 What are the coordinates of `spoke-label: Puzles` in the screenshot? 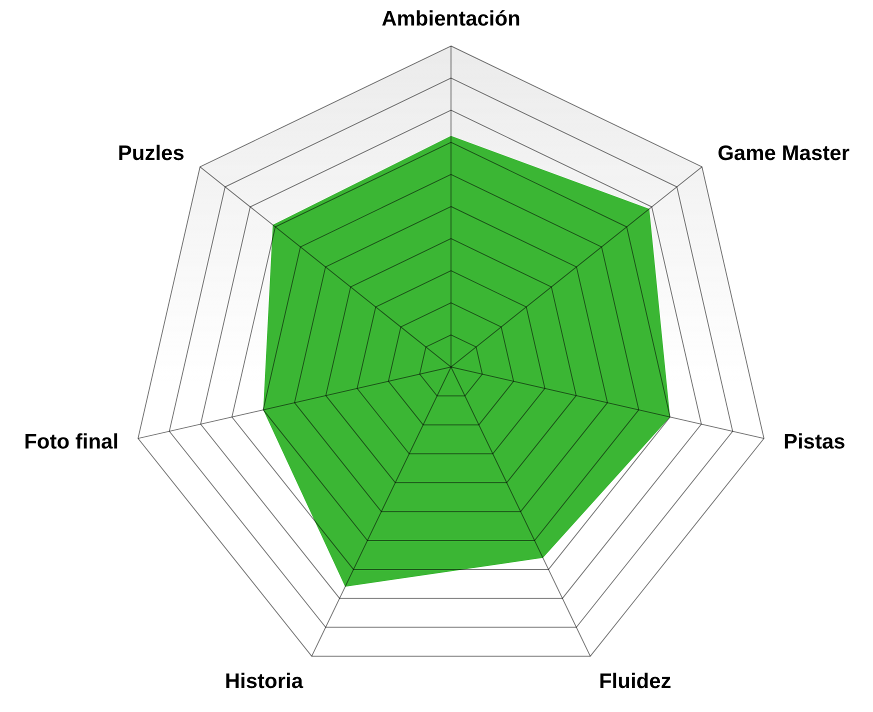 It's located at (151, 153).